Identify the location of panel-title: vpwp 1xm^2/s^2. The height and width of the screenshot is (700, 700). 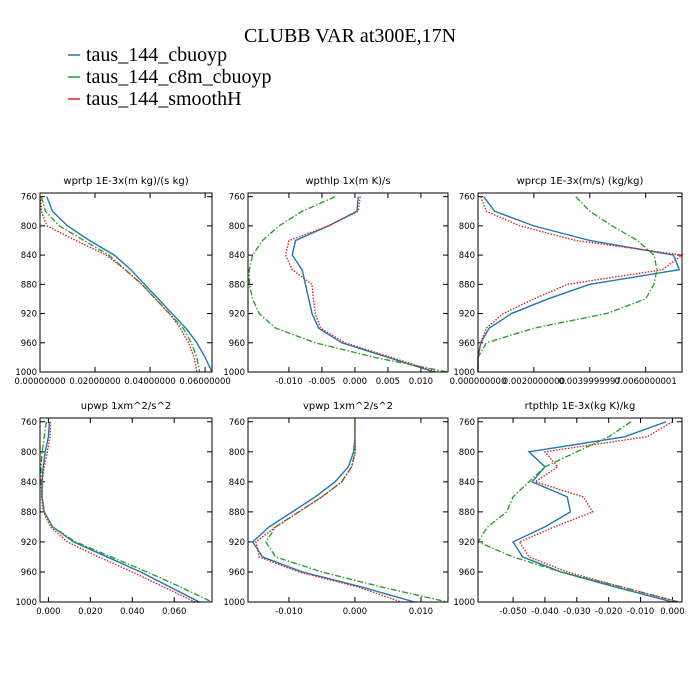
(348, 406).